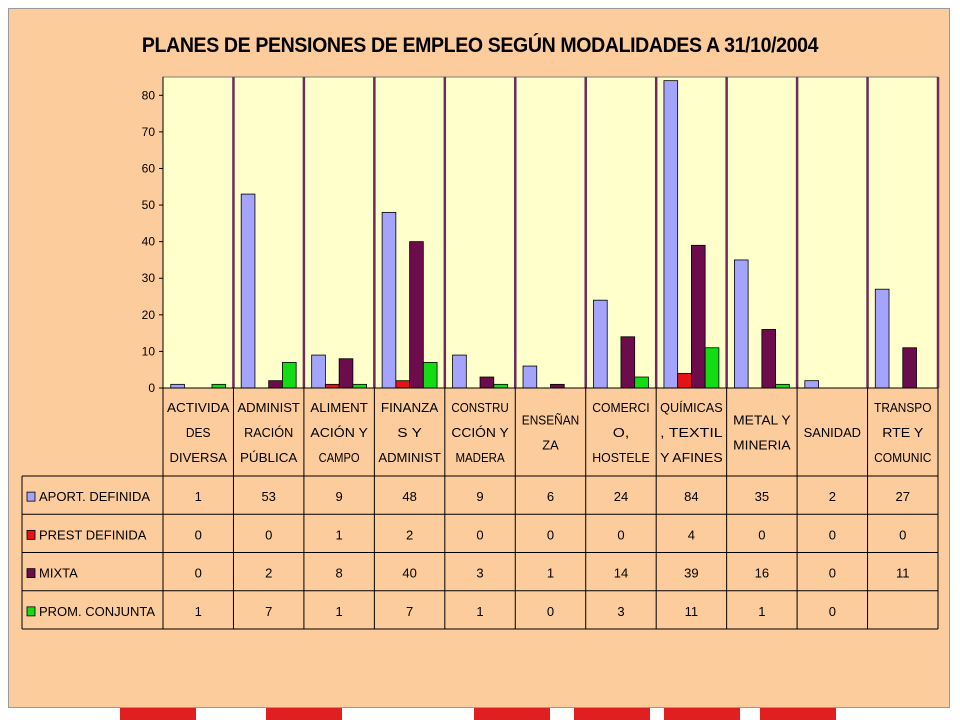  What do you see at coordinates (198, 432) in the screenshot?
I see `category-label: DES` at bounding box center [198, 432].